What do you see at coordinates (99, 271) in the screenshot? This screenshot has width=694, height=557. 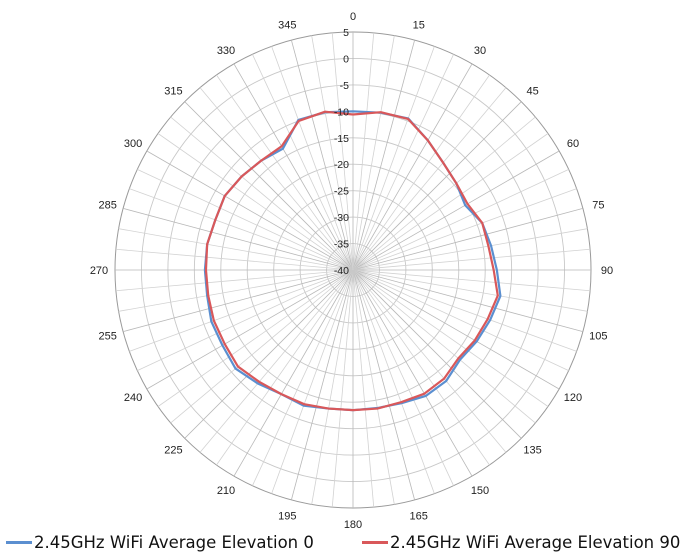 I see `angle-tick-label: 270` at bounding box center [99, 271].